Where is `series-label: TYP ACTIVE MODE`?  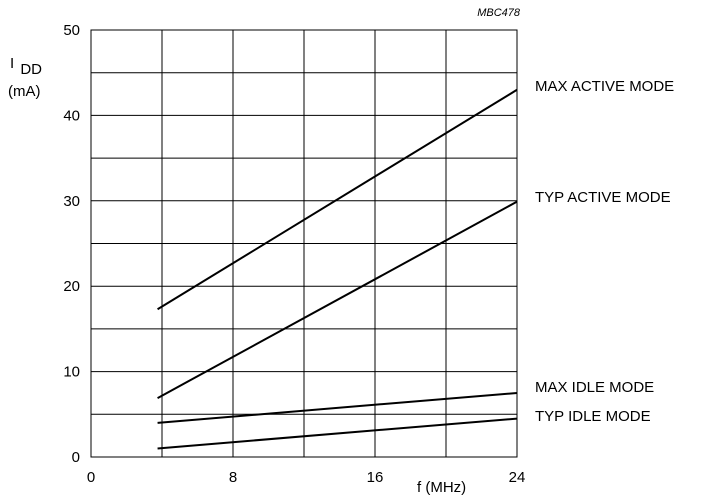
series-label: TYP ACTIVE MODE is located at coordinates (603, 197).